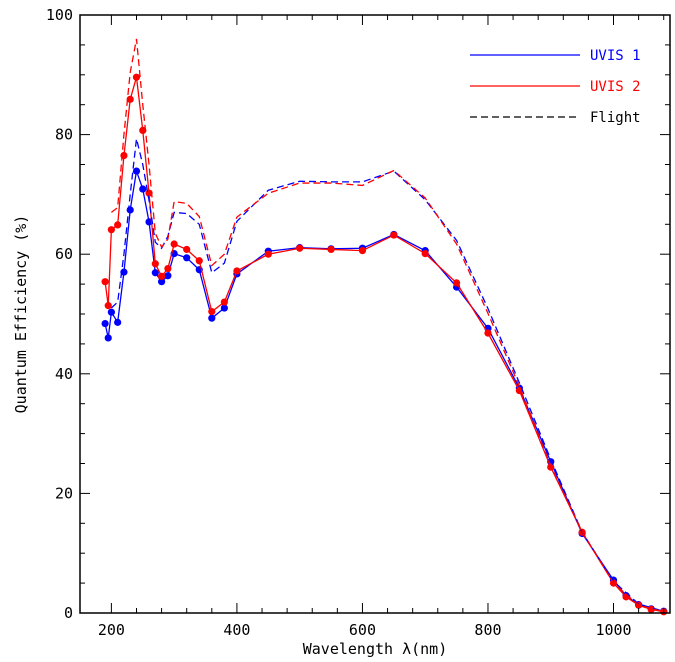 Image resolution: width=675 pixels, height=662 pixels. I want to click on x-axis-title: Wavelength λ(nm), so click(375, 649).